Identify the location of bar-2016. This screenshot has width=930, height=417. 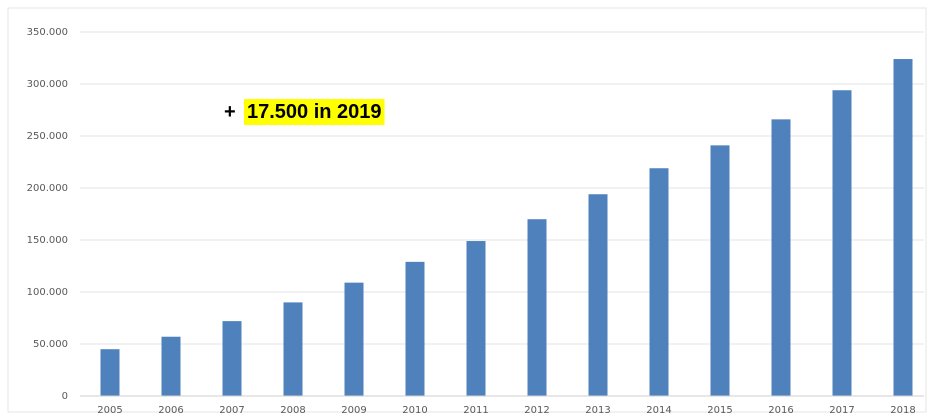
(781, 258).